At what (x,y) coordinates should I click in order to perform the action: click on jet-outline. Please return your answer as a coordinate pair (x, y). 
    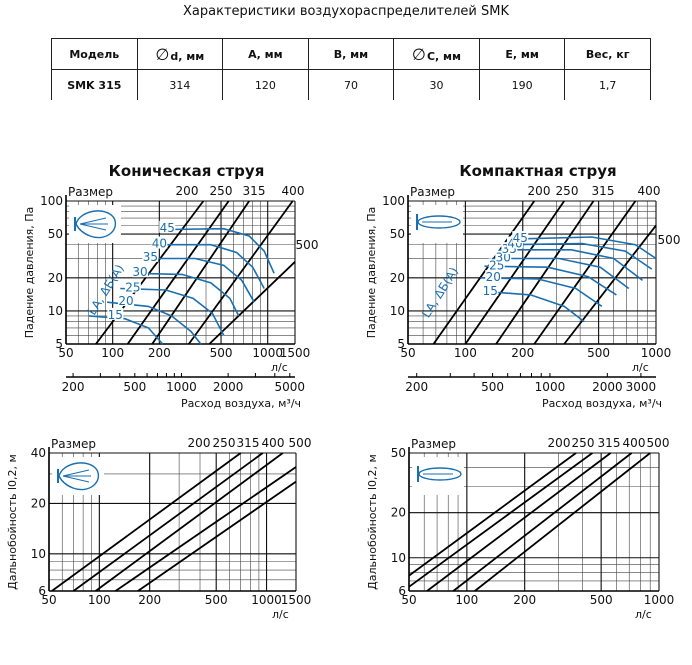
    Looking at the image, I should click on (79, 476).